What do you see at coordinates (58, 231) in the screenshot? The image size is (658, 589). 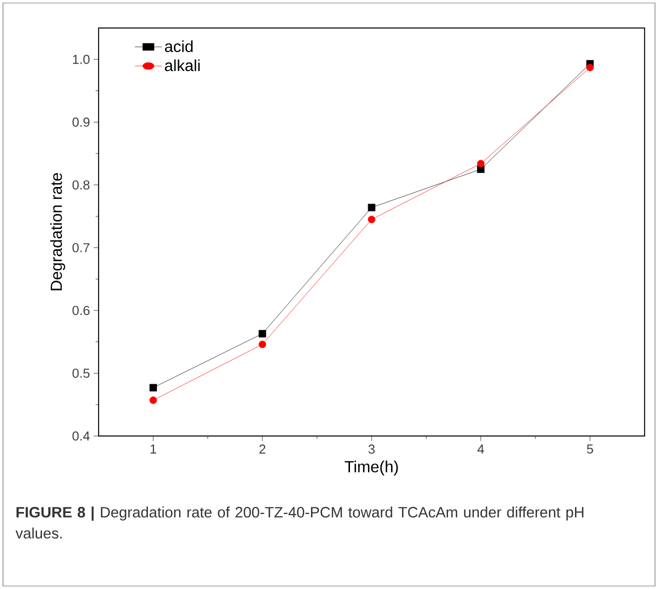 I see `y-axis-title: Degradation rate` at bounding box center [58, 231].